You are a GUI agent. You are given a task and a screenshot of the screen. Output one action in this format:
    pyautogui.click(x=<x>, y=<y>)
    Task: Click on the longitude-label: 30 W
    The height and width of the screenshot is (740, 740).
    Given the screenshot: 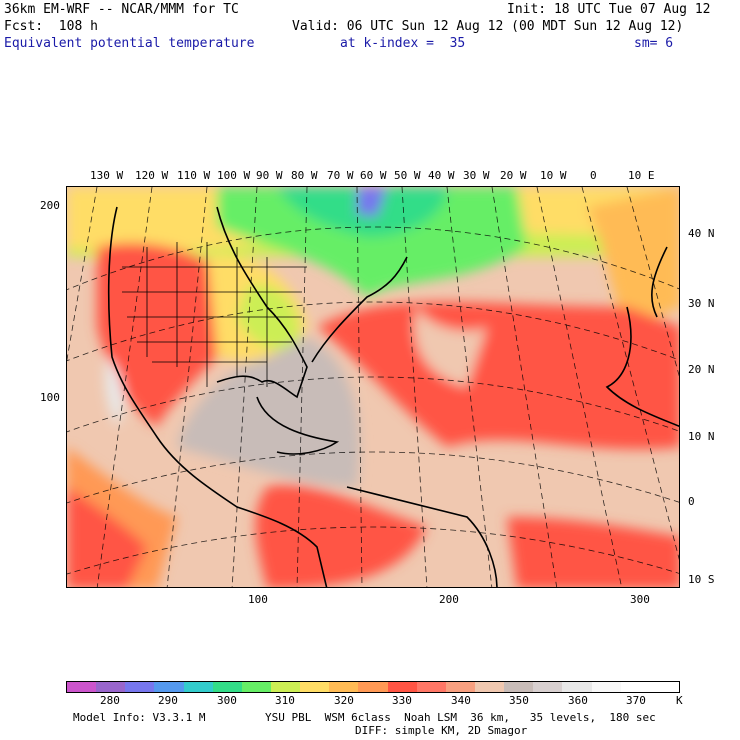 What is the action you would take?
    pyautogui.click(x=476, y=175)
    